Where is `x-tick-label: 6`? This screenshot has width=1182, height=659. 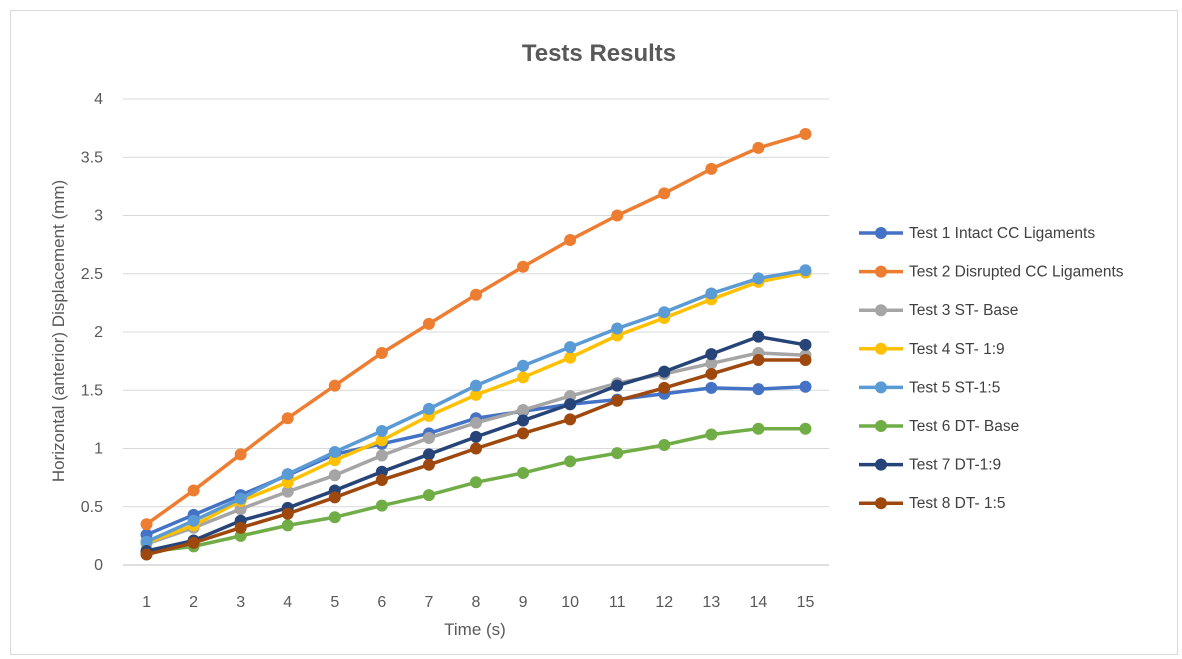 x-tick-label: 6 is located at coordinates (381, 602).